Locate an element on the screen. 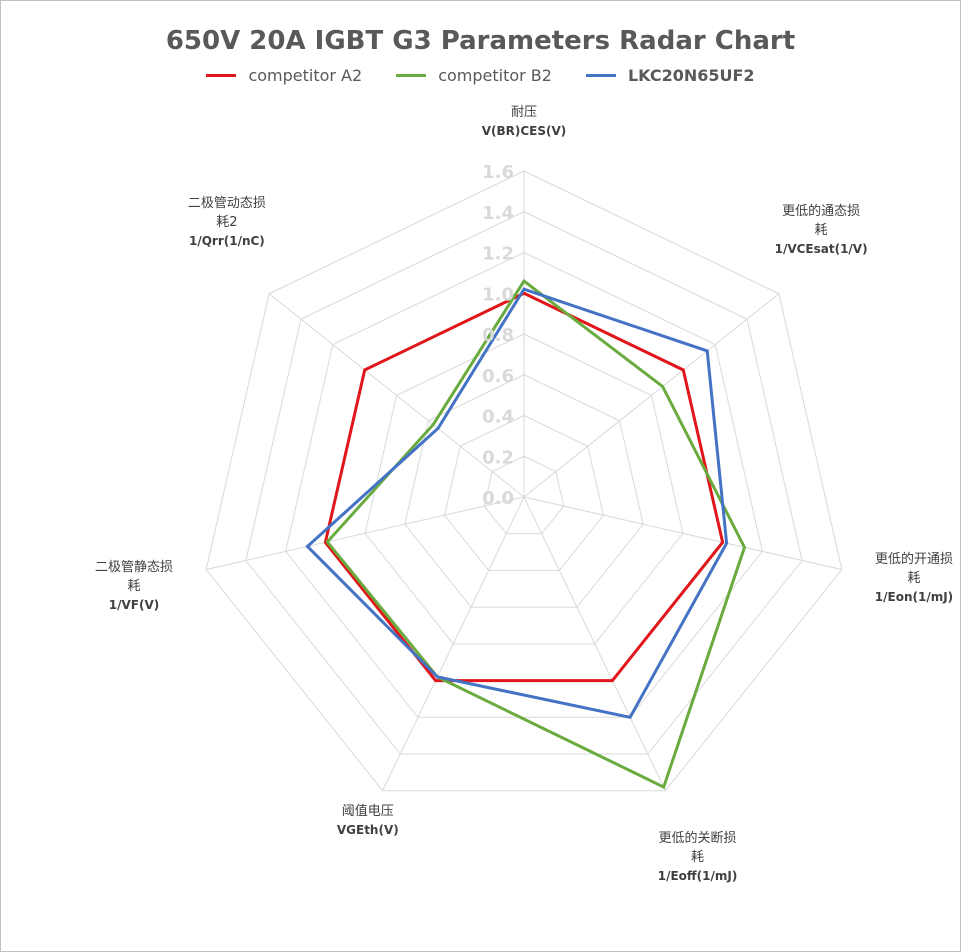 Image resolution: width=961 pixels, height=952 pixels. legend-swatch-competitor-a2 is located at coordinates (221, 75).